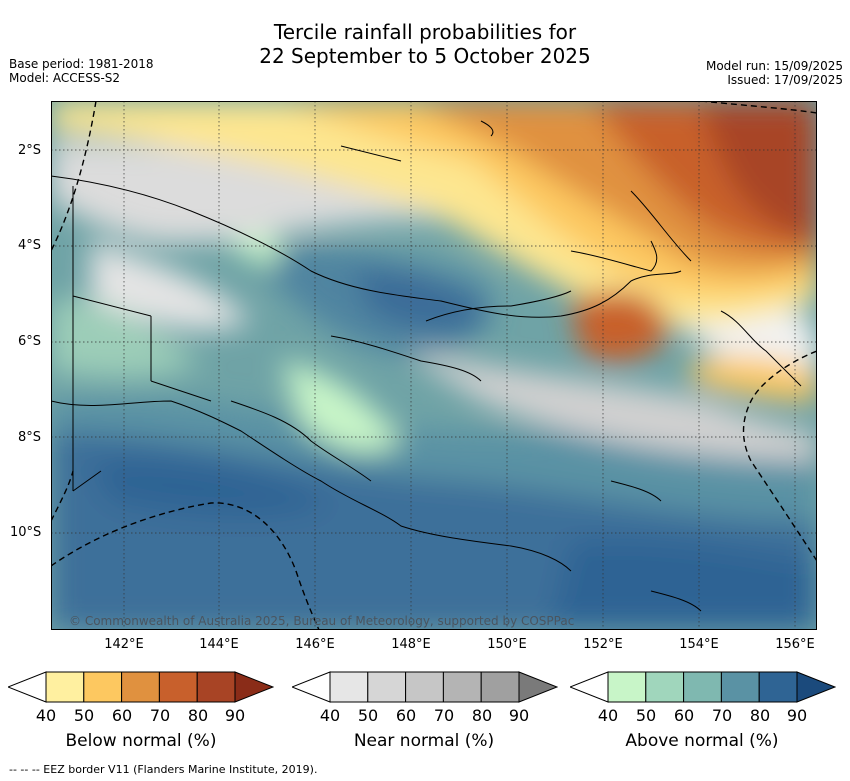 The height and width of the screenshot is (781, 850). I want to click on title-line-2: 22 September to 5 October 2025, so click(425, 56).